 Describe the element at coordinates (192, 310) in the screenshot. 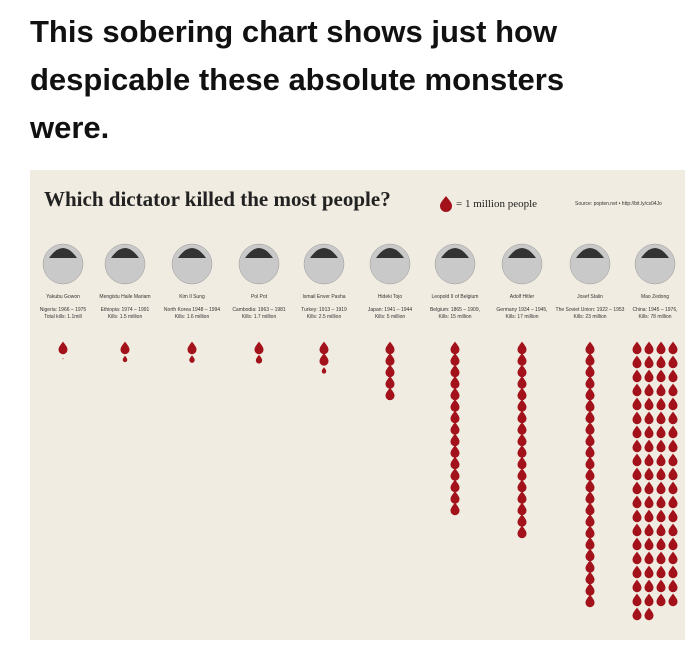

I see `dictator-period: North Korea 1948 – 1994` at that location.